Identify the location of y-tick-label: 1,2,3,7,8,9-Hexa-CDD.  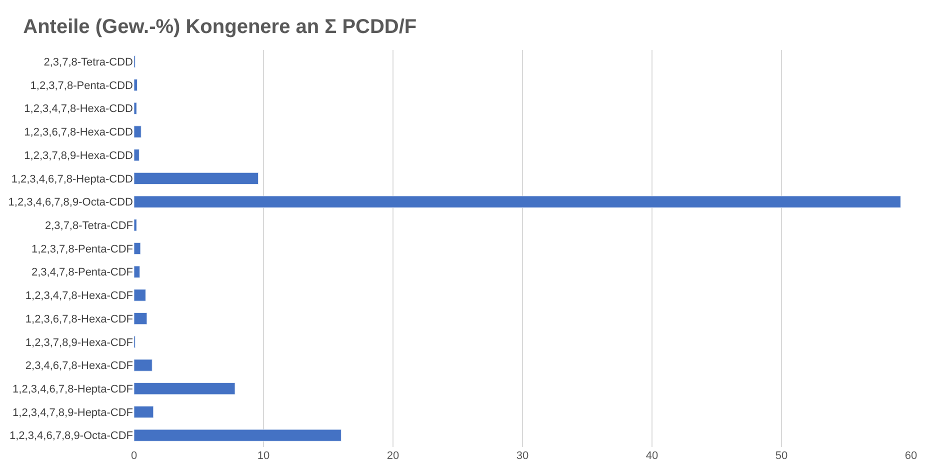
(79, 156).